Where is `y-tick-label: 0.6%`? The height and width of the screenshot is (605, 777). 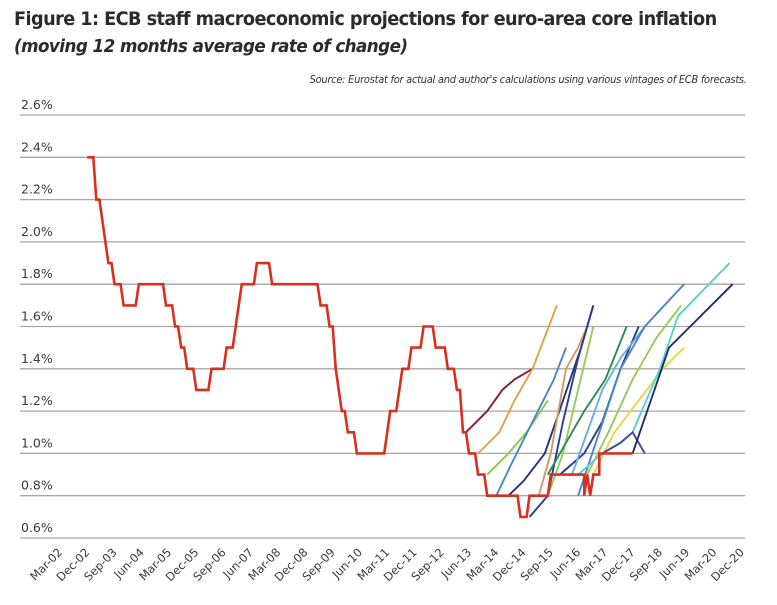 y-tick-label: 0.6% is located at coordinates (37, 527).